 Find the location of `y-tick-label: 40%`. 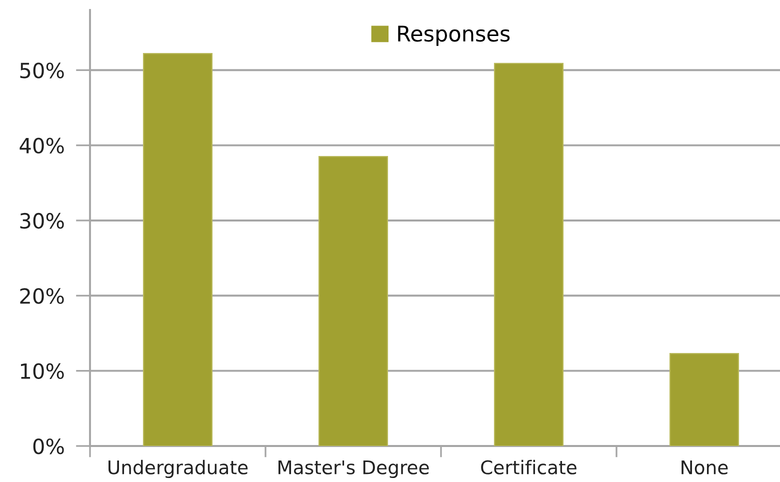

y-tick-label: 40% is located at coordinates (42, 146).